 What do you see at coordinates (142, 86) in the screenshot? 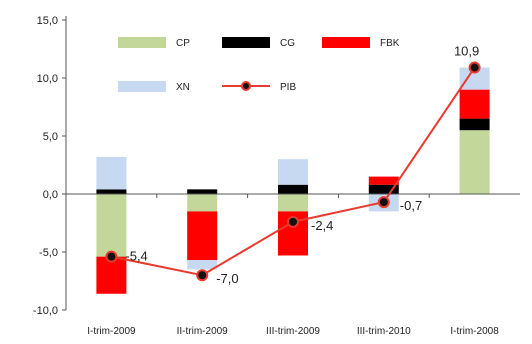
I see `legend-swatch-xn` at bounding box center [142, 86].